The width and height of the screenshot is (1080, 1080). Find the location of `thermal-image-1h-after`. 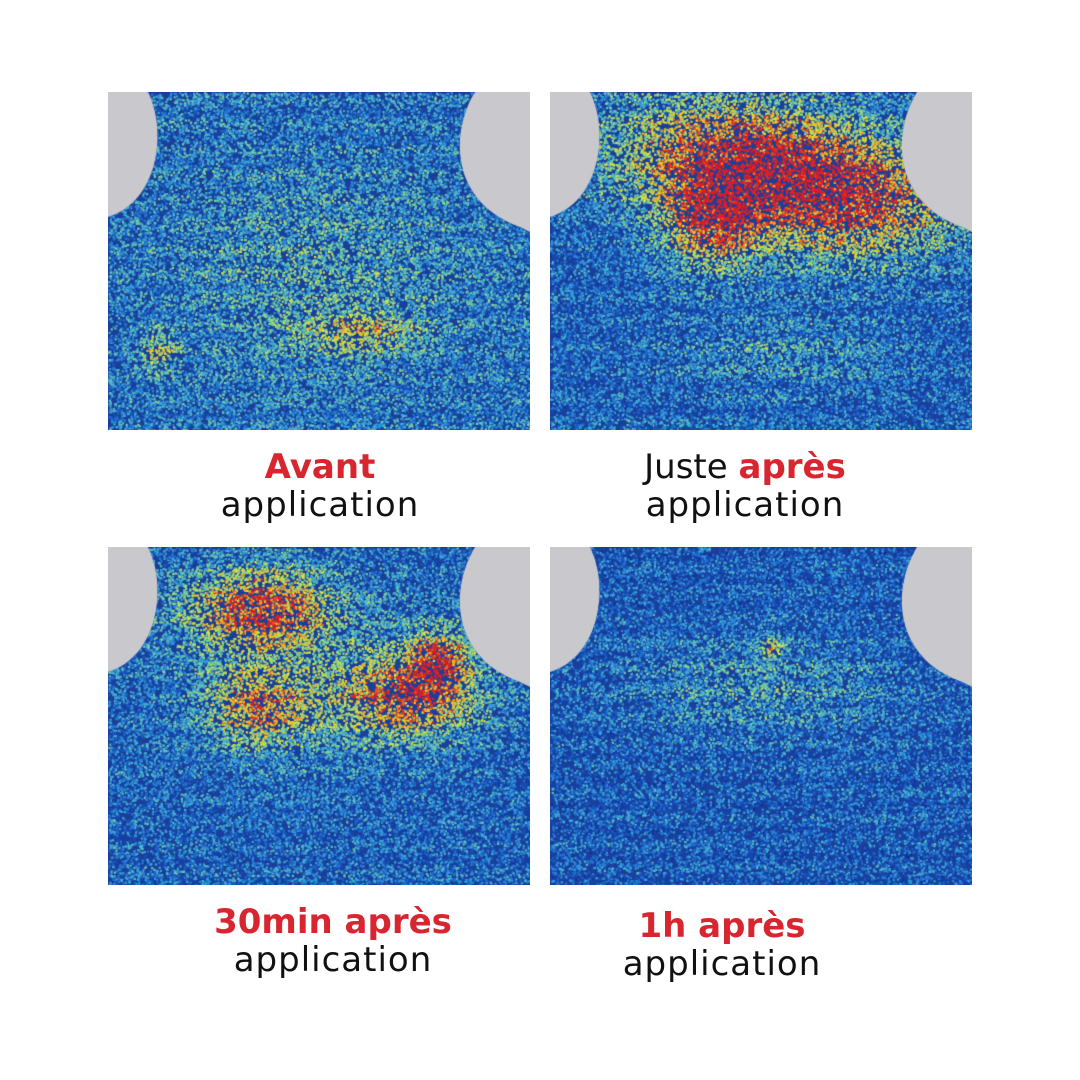

thermal-image-1h-after is located at coordinates (761, 716).